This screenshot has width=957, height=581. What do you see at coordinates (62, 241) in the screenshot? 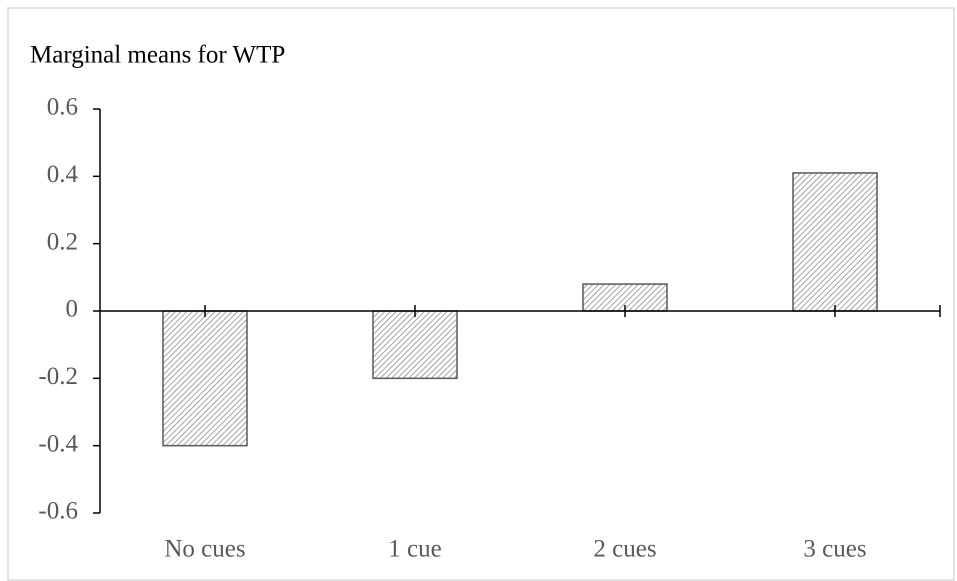
I see `y-tick-label: 0.2` at bounding box center [62, 241].